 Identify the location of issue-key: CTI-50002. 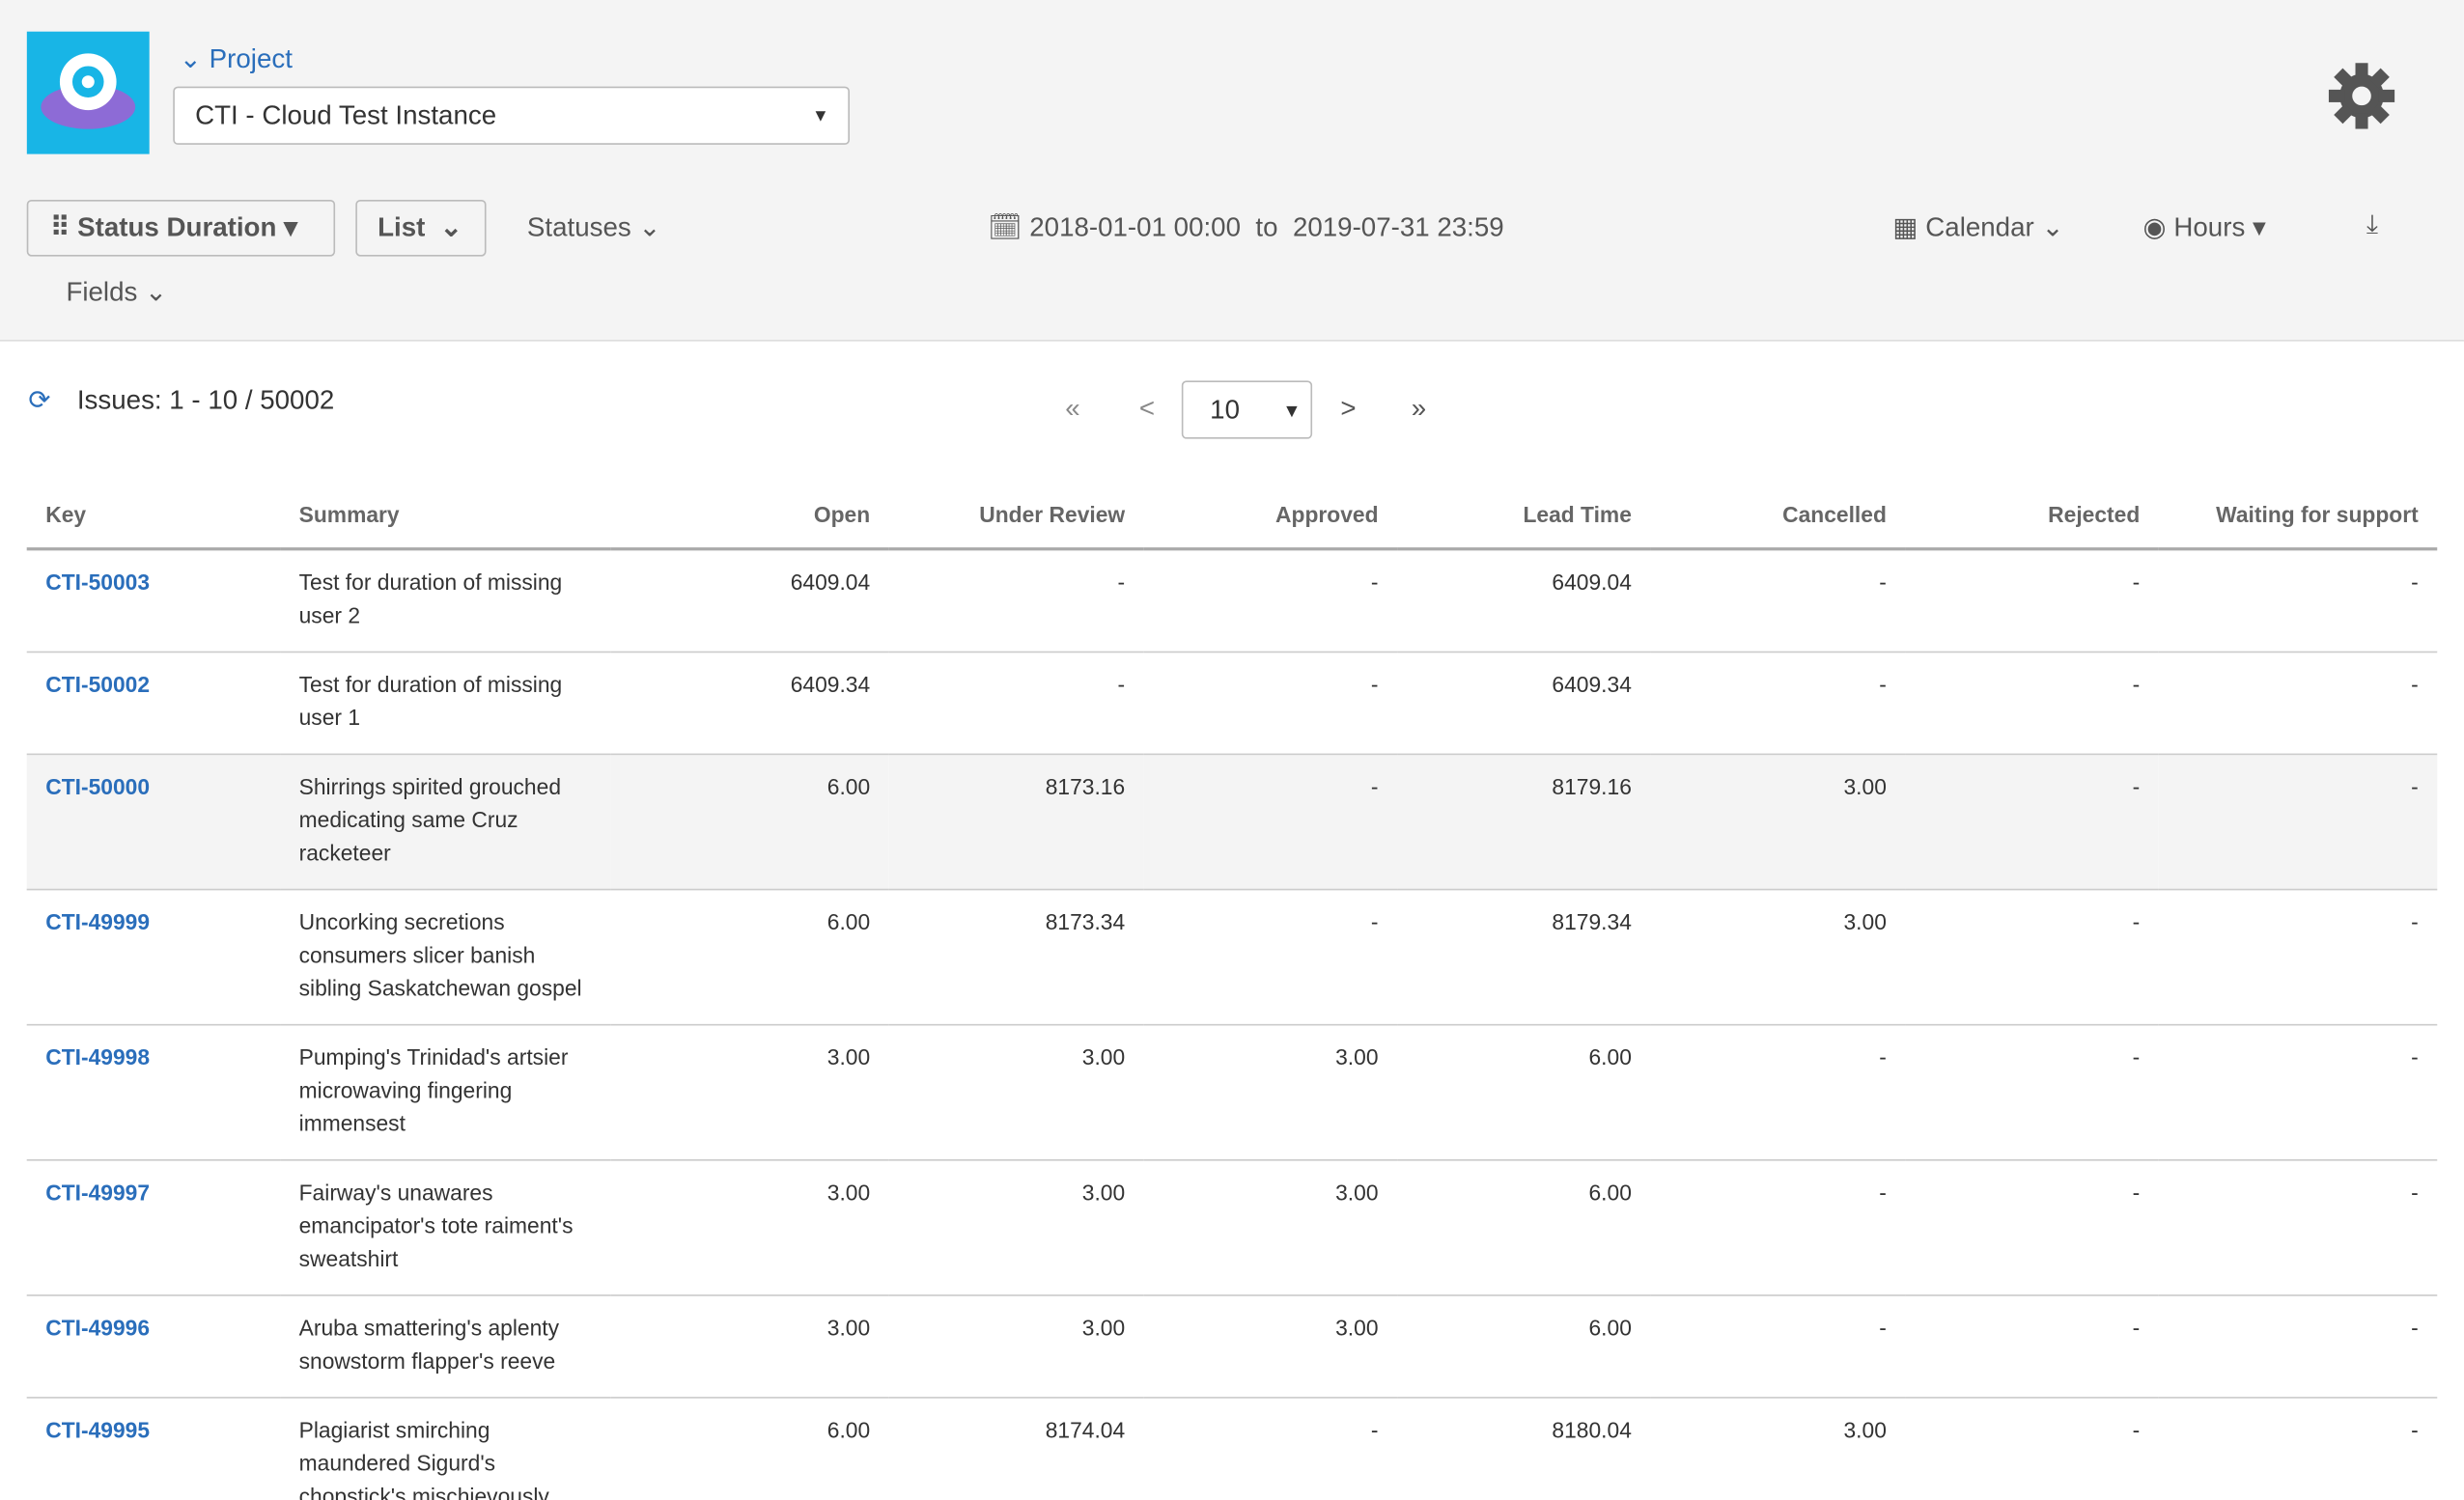
(153, 704).